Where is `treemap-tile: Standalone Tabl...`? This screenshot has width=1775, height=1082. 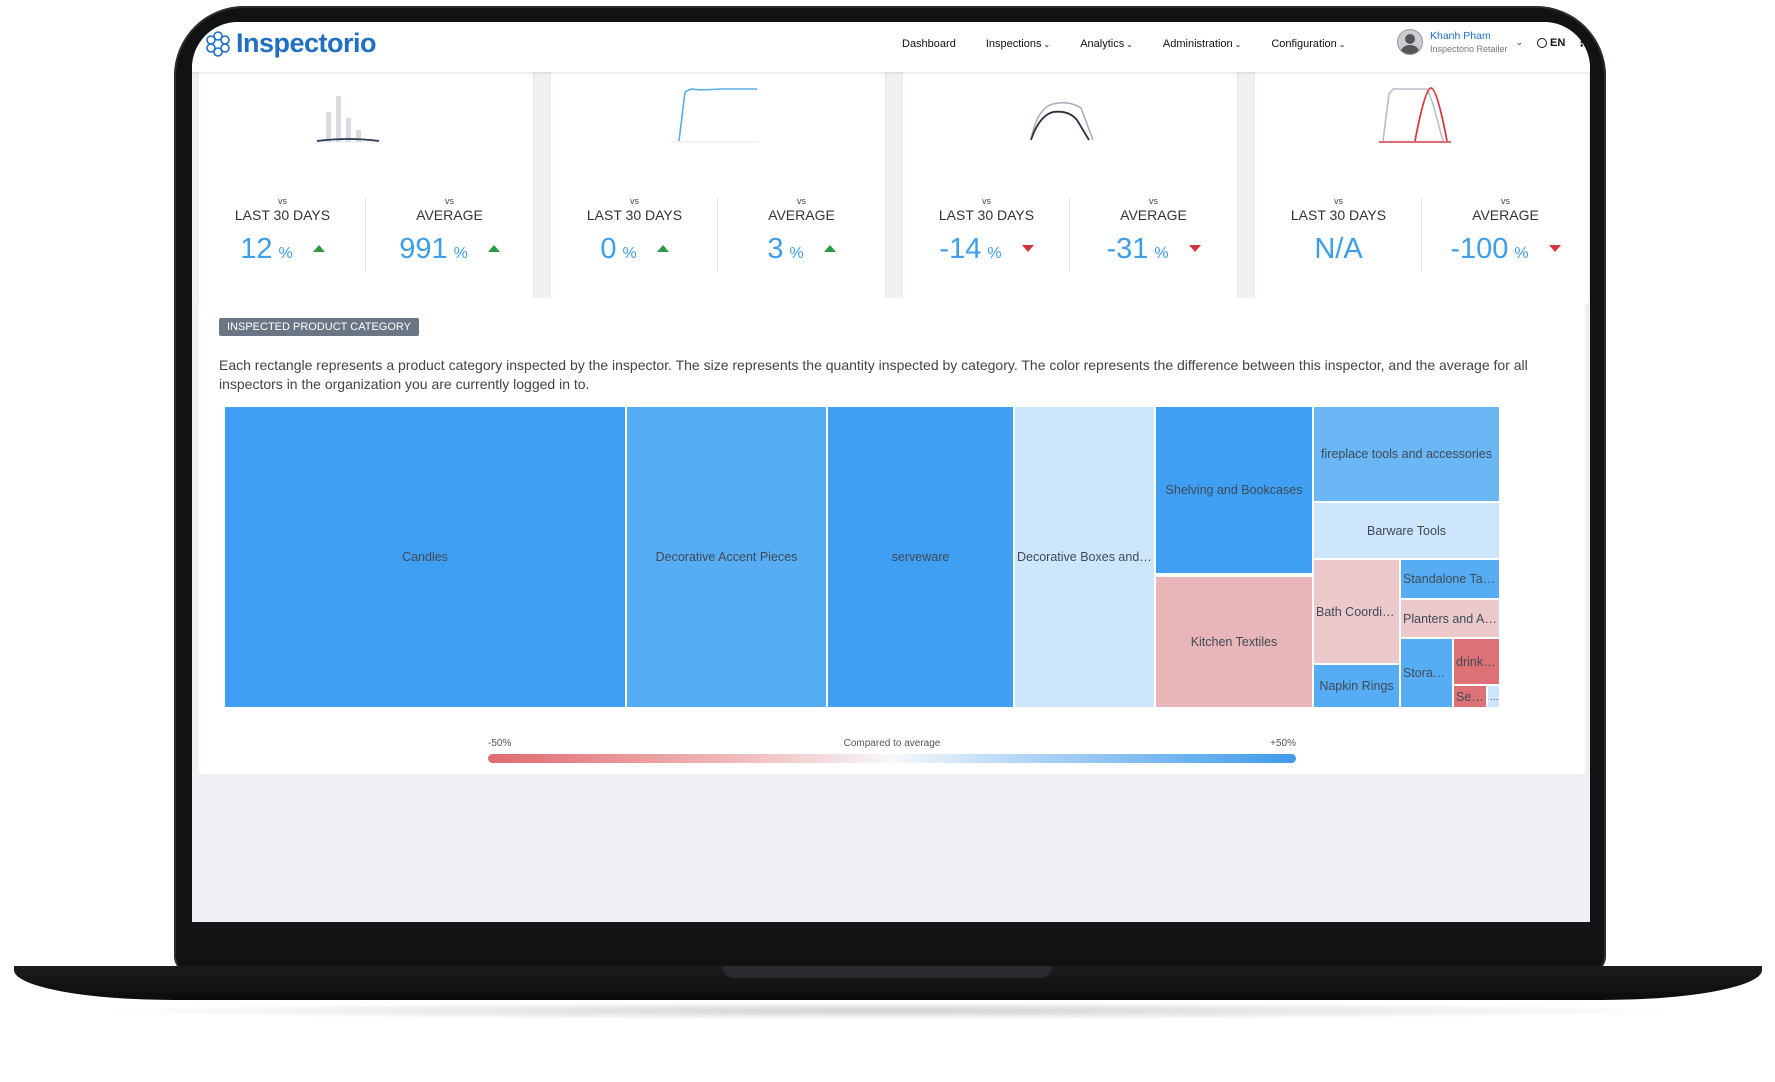
treemap-tile: Standalone Tabl... is located at coordinates (1450, 579).